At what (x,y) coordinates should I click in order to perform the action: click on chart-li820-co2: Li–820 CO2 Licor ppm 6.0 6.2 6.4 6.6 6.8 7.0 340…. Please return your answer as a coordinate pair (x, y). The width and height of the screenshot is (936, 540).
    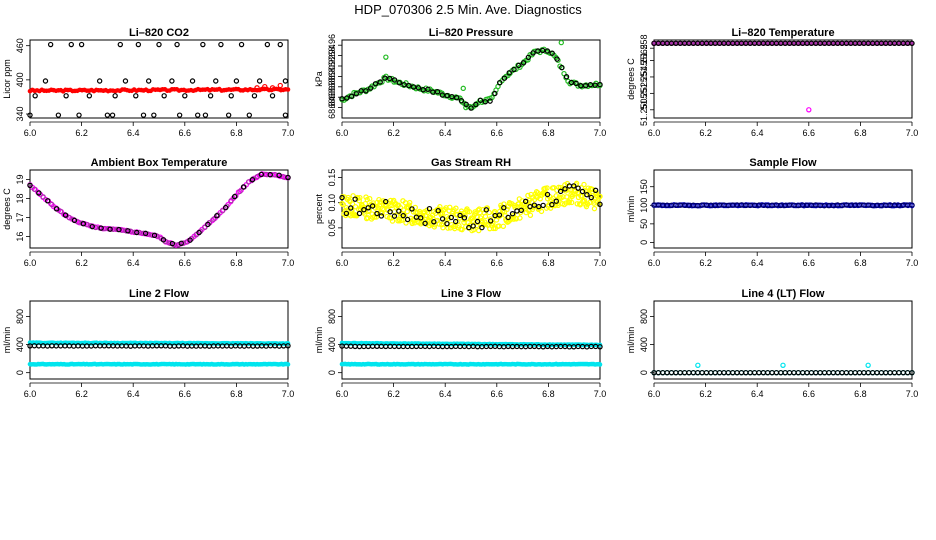
    Looking at the image, I should click on (148, 82).